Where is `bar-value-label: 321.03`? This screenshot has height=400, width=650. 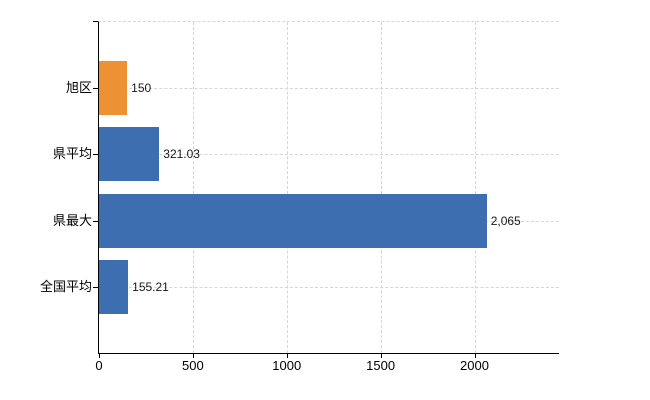 bar-value-label: 321.03 is located at coordinates (181, 154).